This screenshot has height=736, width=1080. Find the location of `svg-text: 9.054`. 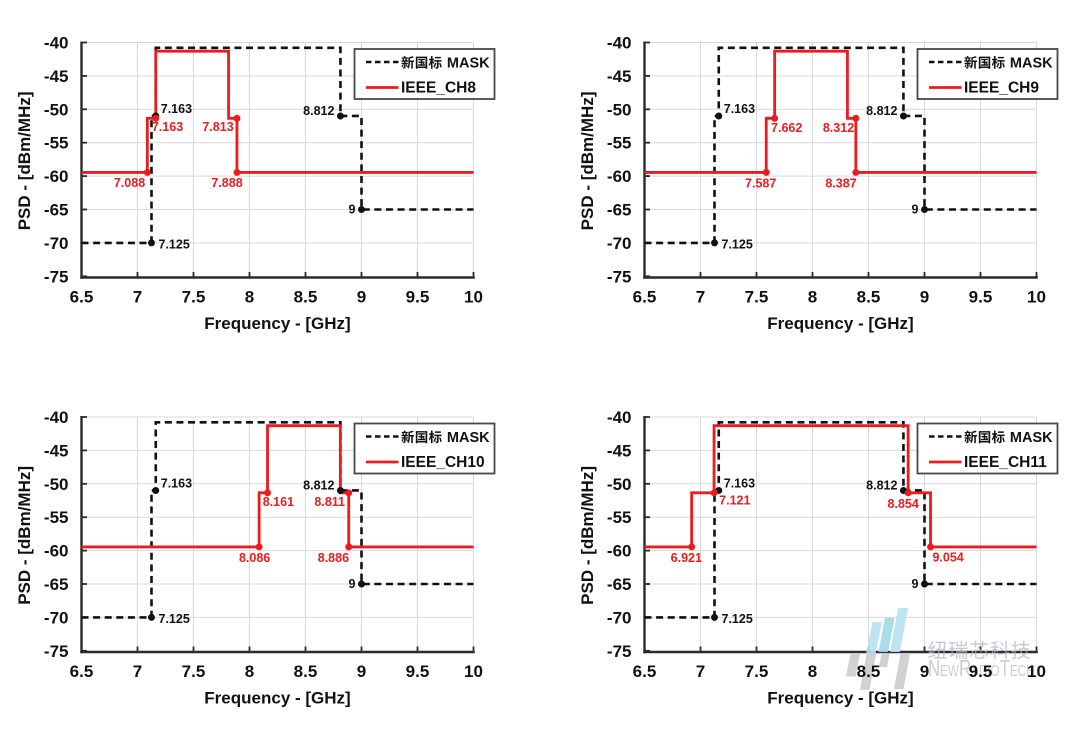

svg-text: 9.054 is located at coordinates (947, 558).